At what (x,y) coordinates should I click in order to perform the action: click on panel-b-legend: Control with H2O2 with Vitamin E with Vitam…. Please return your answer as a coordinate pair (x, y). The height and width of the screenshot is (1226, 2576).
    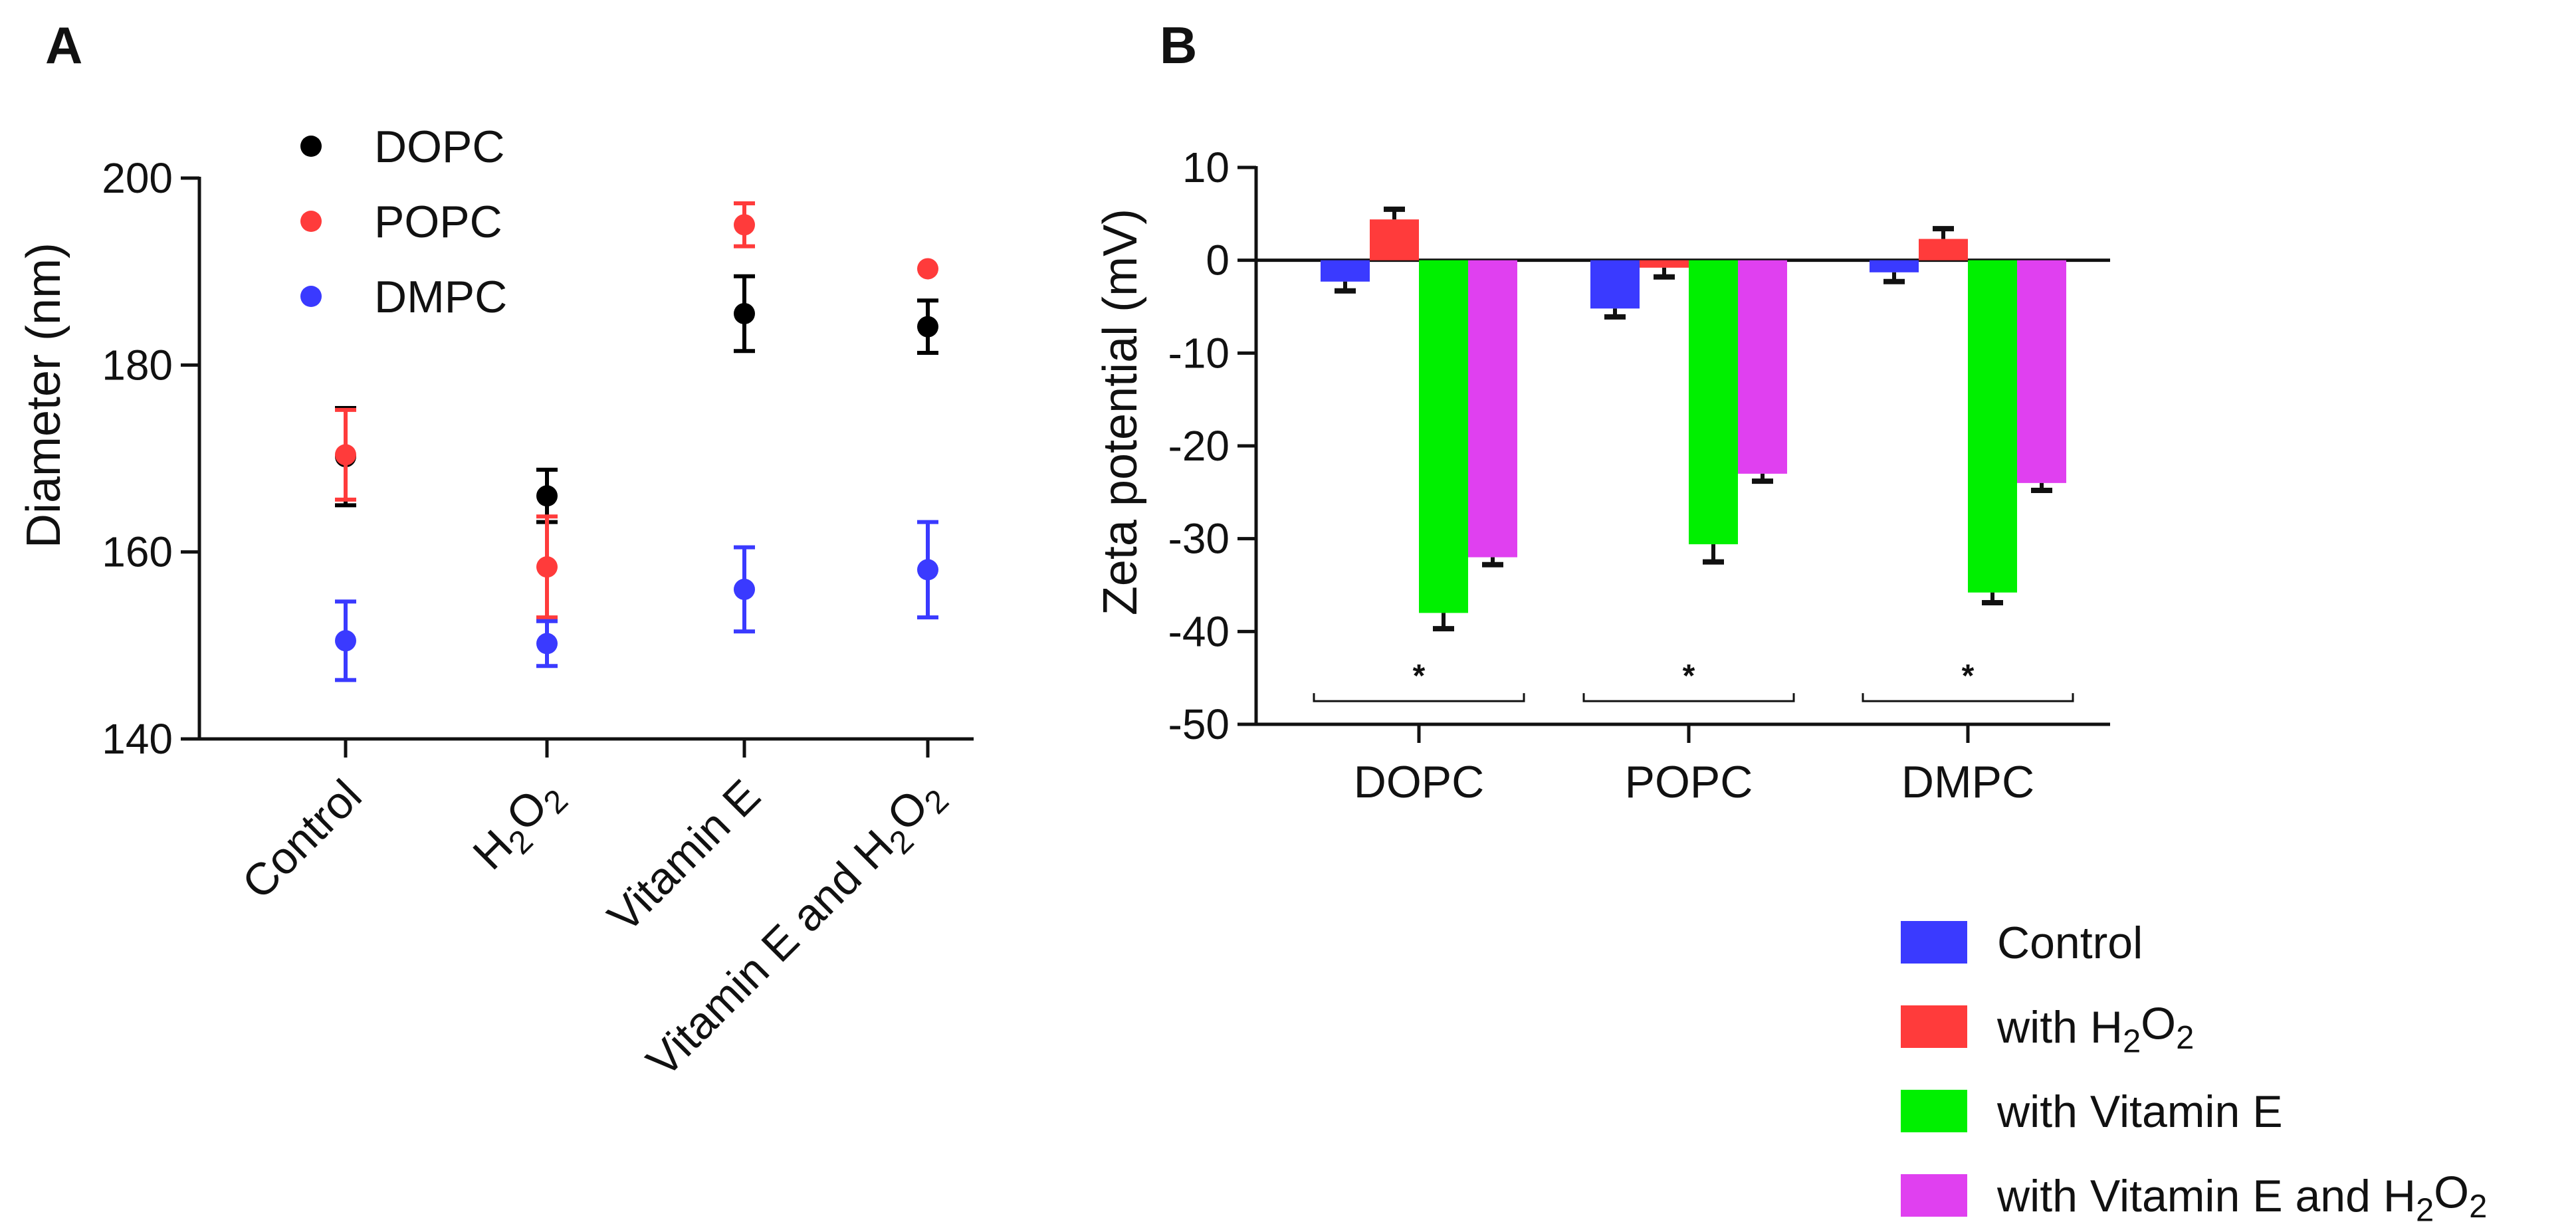
    Looking at the image, I should click on (2194, 1072).